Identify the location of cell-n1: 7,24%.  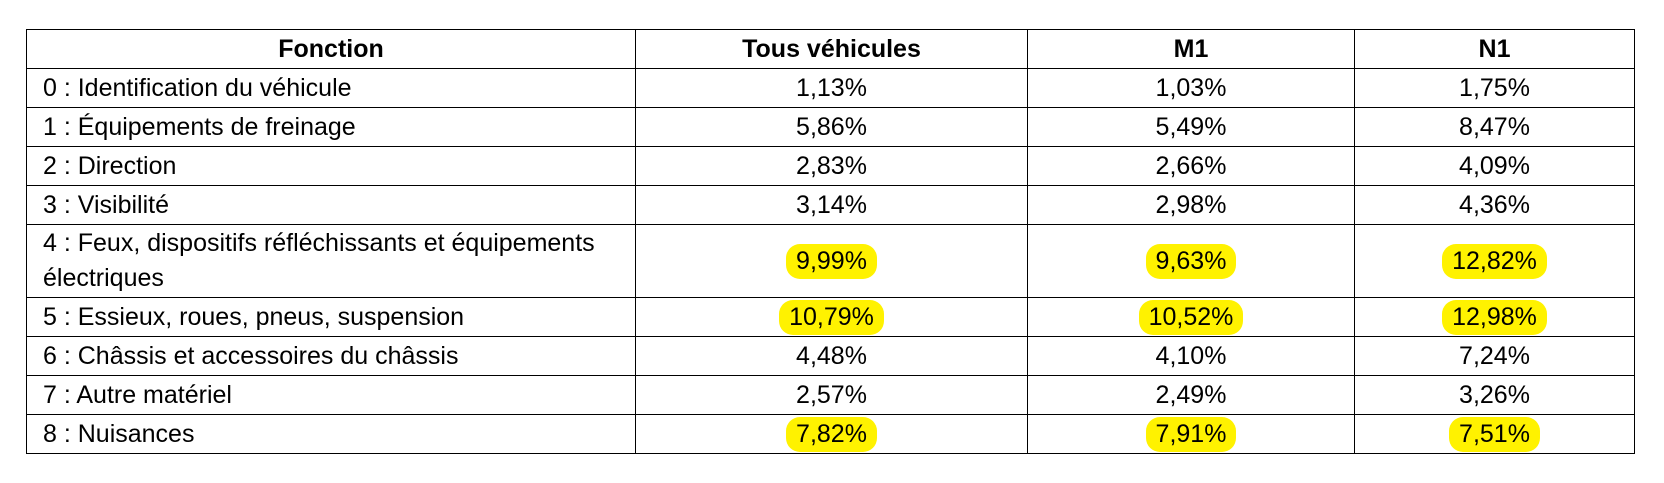
(1494, 356).